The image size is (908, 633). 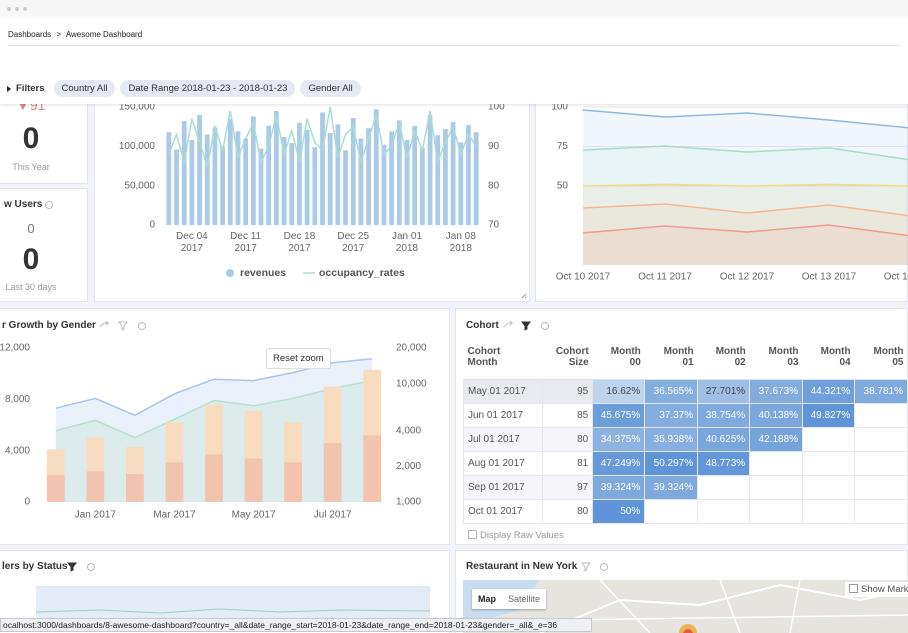 What do you see at coordinates (31, 138) in the screenshot?
I see `kpi-value: 0` at bounding box center [31, 138].